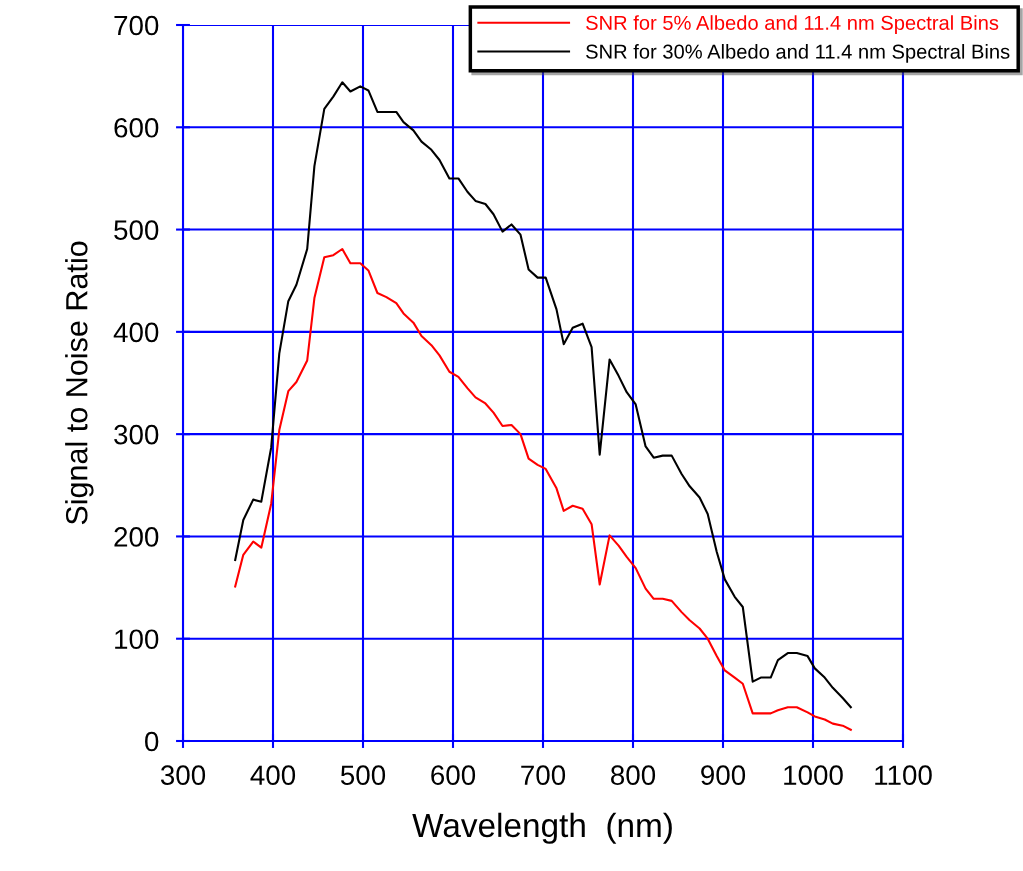 Image resolution: width=1023 pixels, height=871 pixels. What do you see at coordinates (543, 775) in the screenshot?
I see `x-tick-label: 700` at bounding box center [543, 775].